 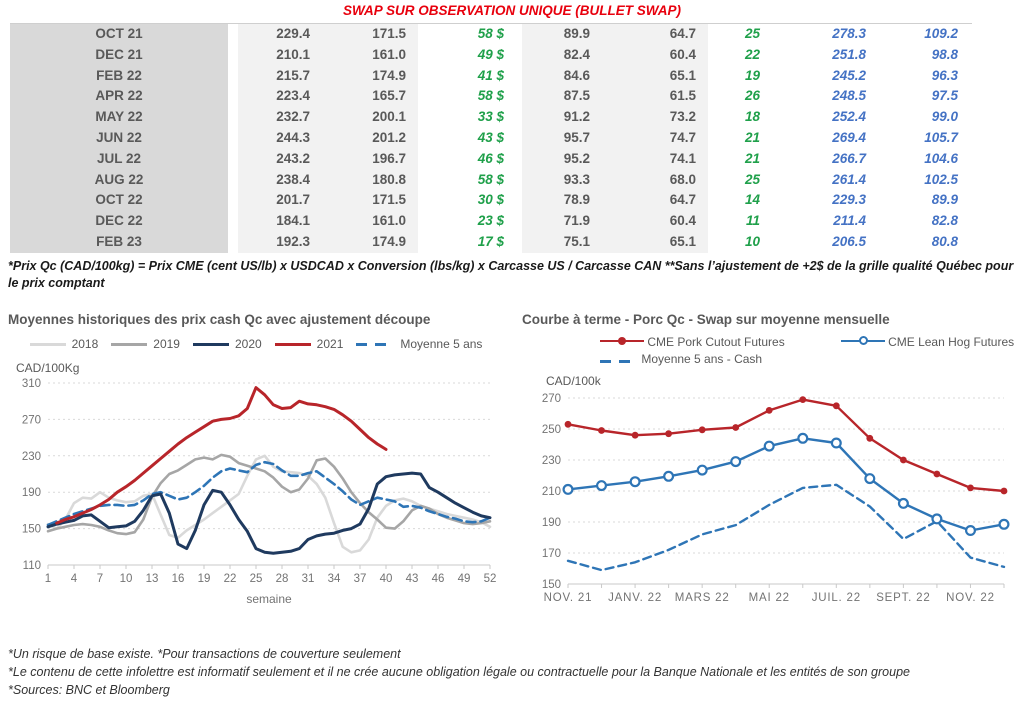 What do you see at coordinates (491, 201) in the screenshot?
I see `table-row: OCT 22 201.7 171.5 30 $ 78.9 64.7 14 229.3 89.9` at bounding box center [491, 201].